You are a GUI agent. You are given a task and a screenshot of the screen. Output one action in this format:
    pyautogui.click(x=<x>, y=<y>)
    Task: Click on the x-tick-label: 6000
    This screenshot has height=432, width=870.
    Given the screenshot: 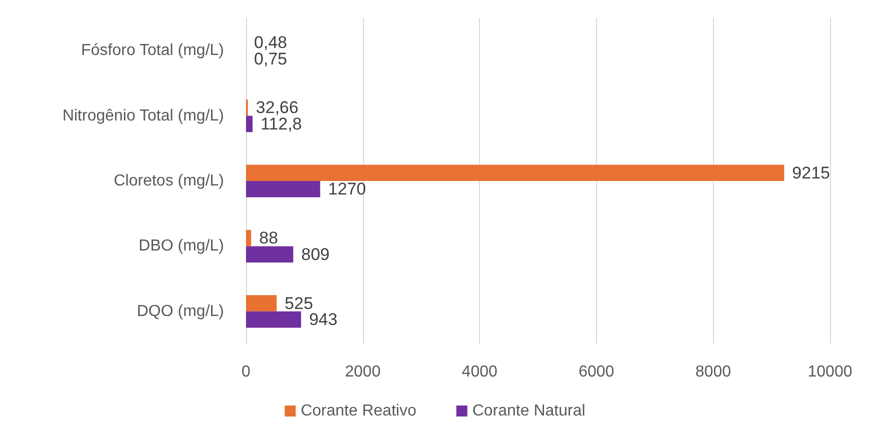 What is the action you would take?
    pyautogui.click(x=596, y=372)
    